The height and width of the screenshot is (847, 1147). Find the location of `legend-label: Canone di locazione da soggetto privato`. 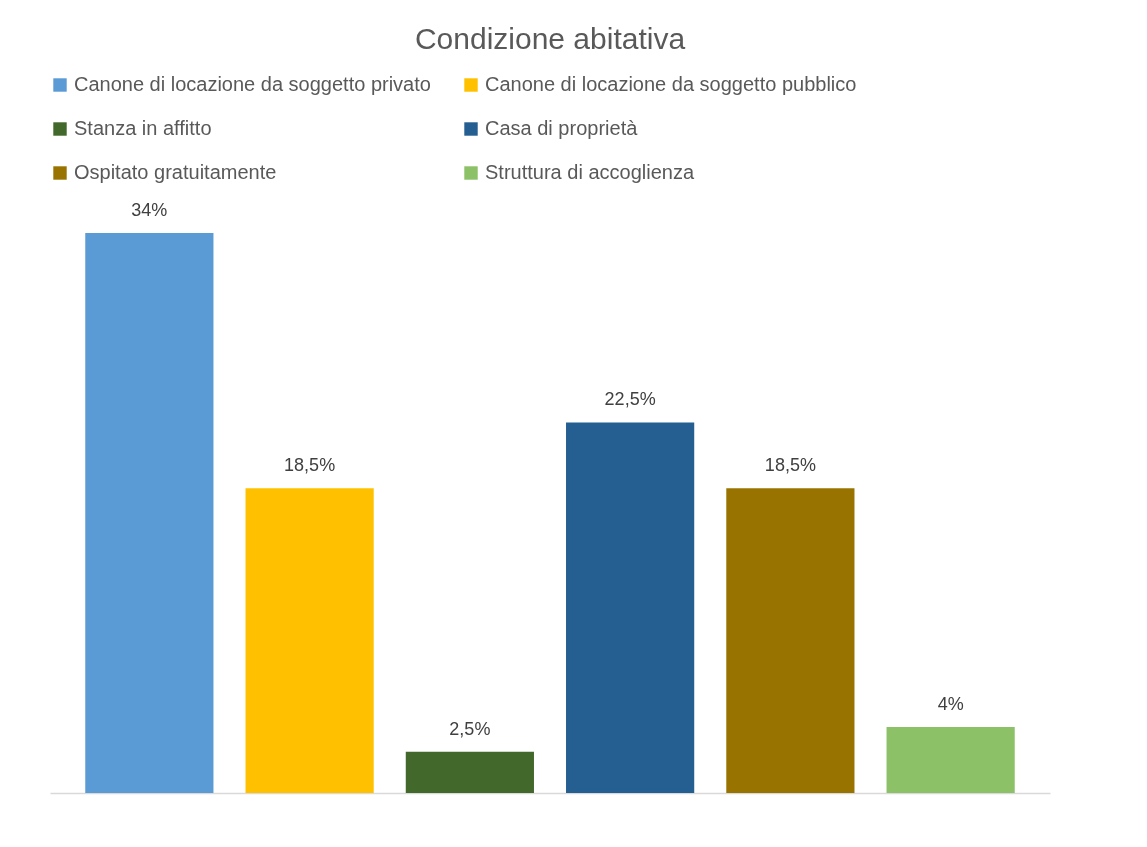

legend-label: Canone di locazione da soggetto privato is located at coordinates (252, 84).